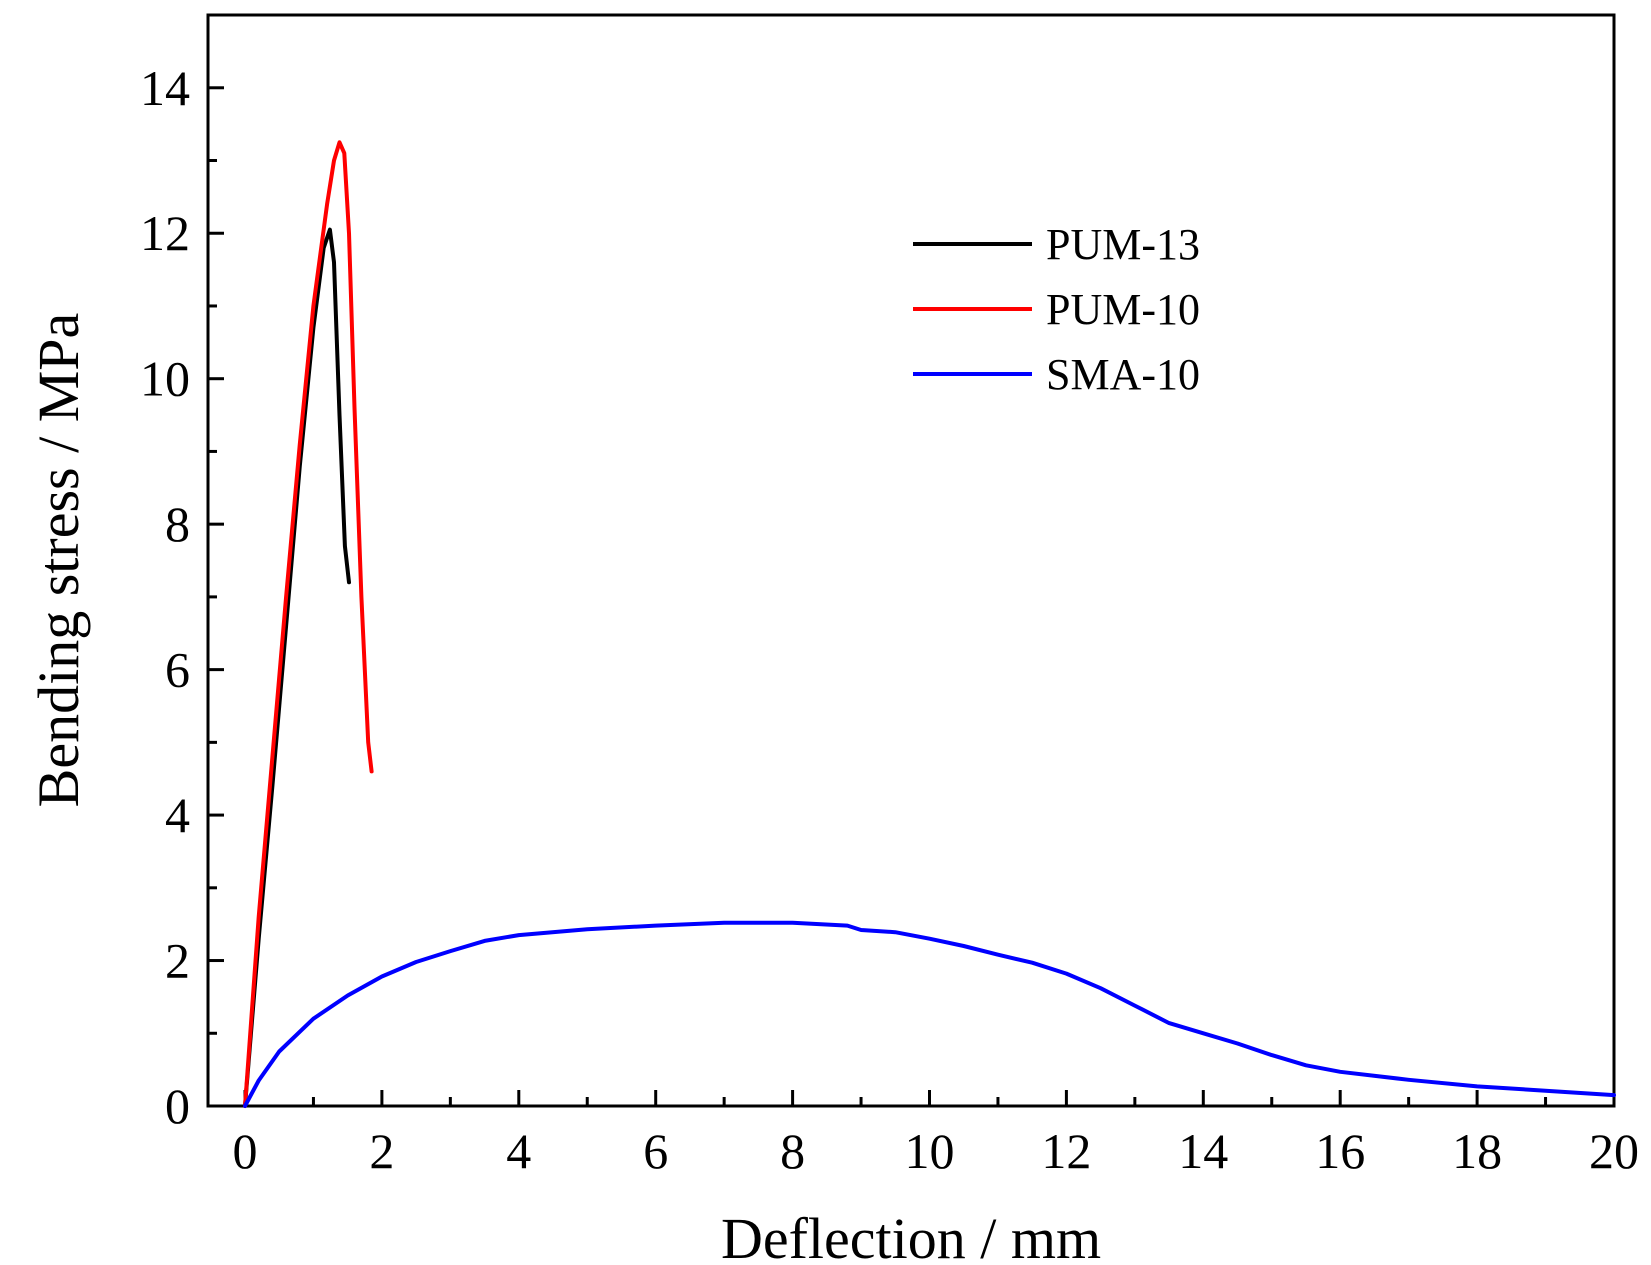 The height and width of the screenshot is (1265, 1651). What do you see at coordinates (1203, 1151) in the screenshot?
I see `x-tick-label: 14` at bounding box center [1203, 1151].